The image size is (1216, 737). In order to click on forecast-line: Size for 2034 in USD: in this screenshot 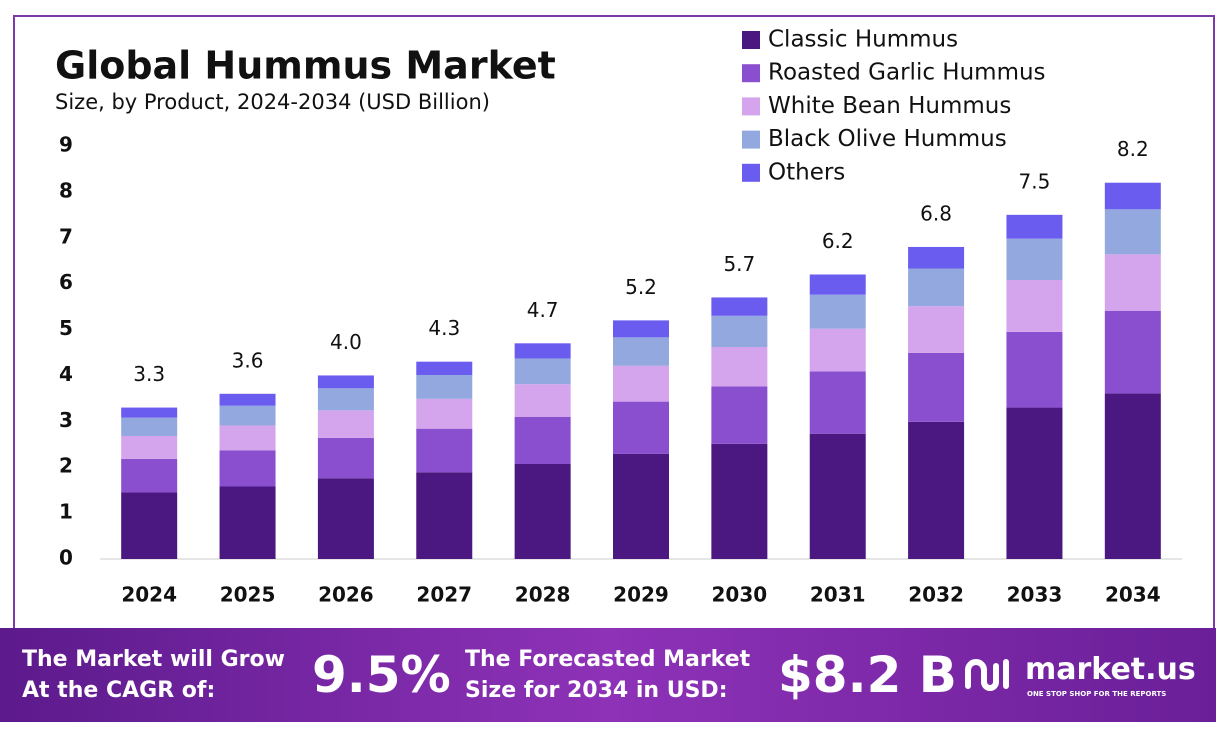, I will do `click(596, 690)`.